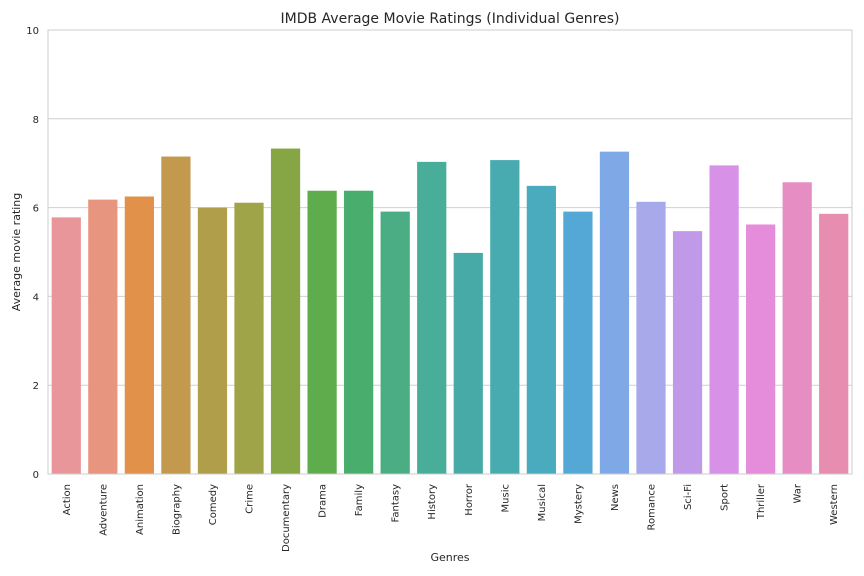  I want to click on bar-thriller, so click(761, 349).